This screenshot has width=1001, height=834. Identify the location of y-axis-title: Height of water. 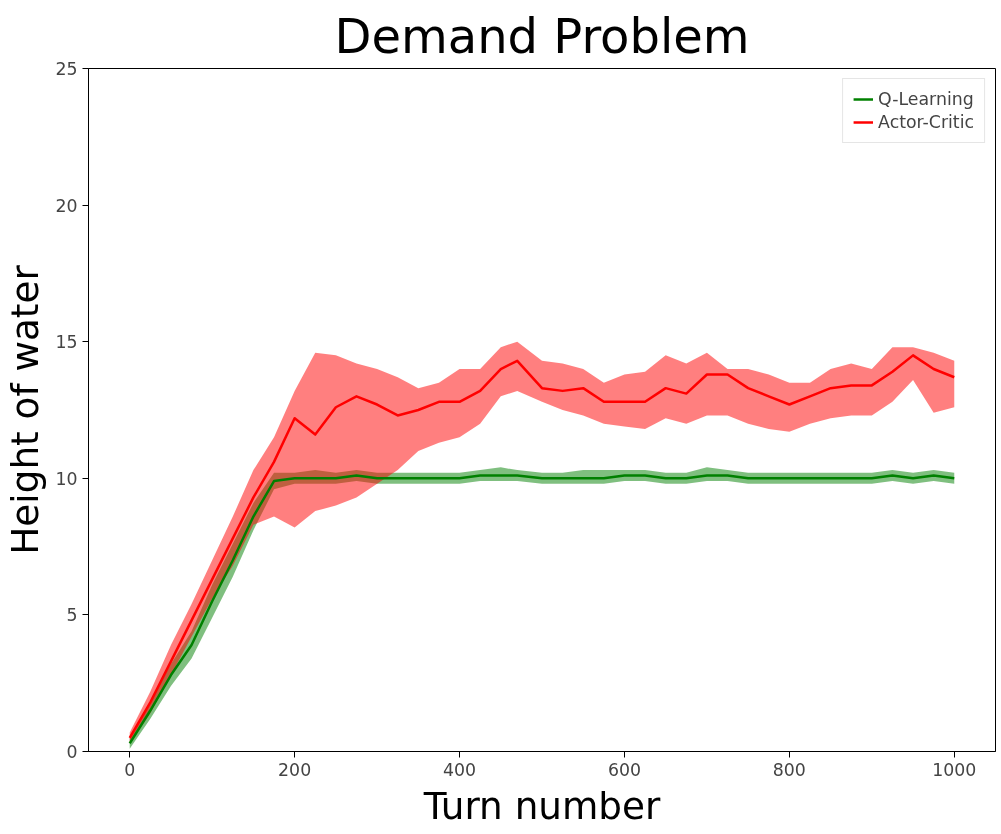
(25, 409).